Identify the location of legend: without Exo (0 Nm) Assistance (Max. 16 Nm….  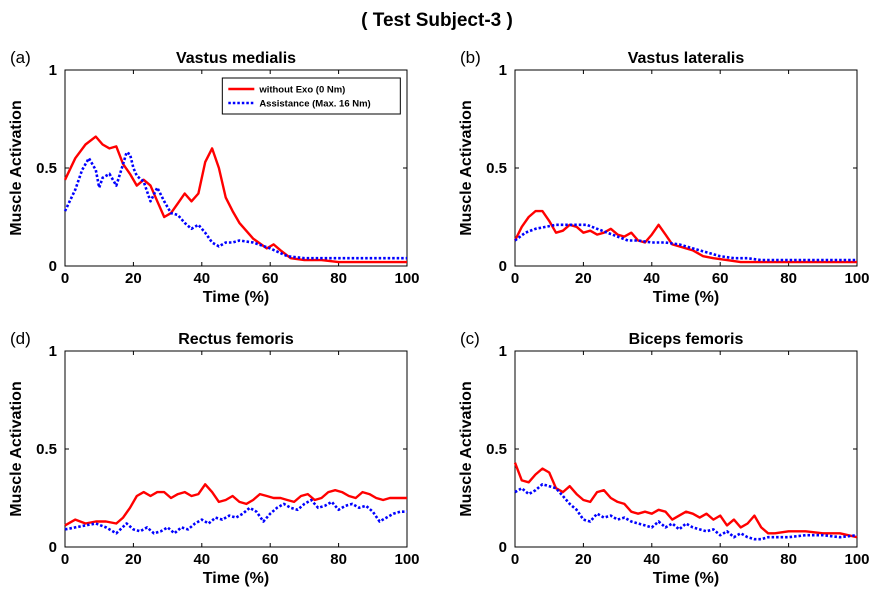
(311, 96).